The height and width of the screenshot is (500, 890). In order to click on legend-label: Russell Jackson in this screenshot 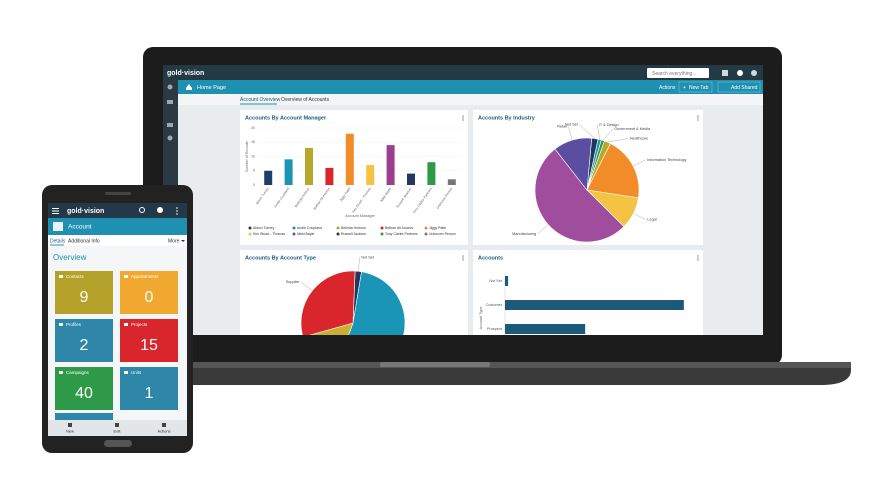, I will do `click(353, 234)`.